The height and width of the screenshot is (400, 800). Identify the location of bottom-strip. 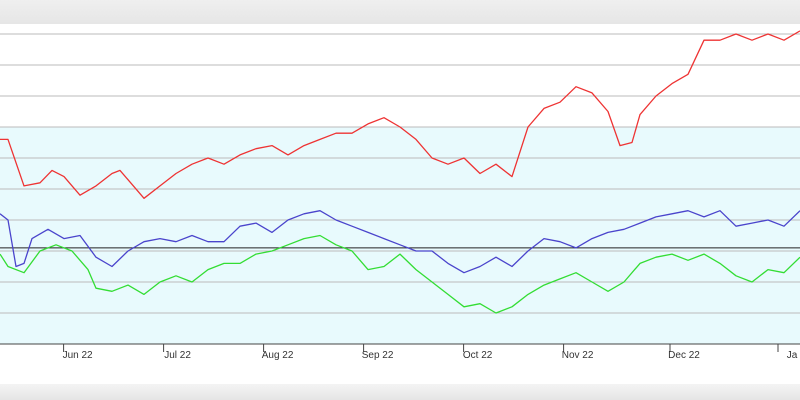
(400, 392).